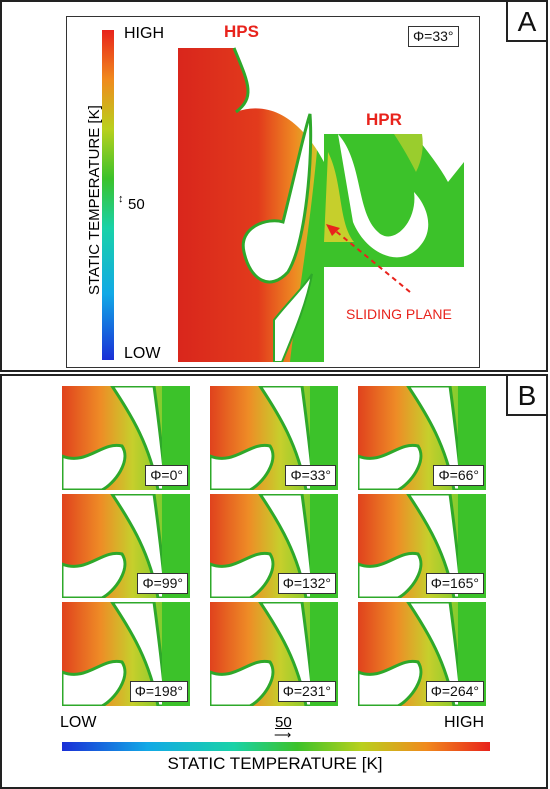 This screenshot has width=550, height=789. Describe the element at coordinates (283, 735) in the screenshot. I see `scale-arrow-right-icon: ⟶` at that location.